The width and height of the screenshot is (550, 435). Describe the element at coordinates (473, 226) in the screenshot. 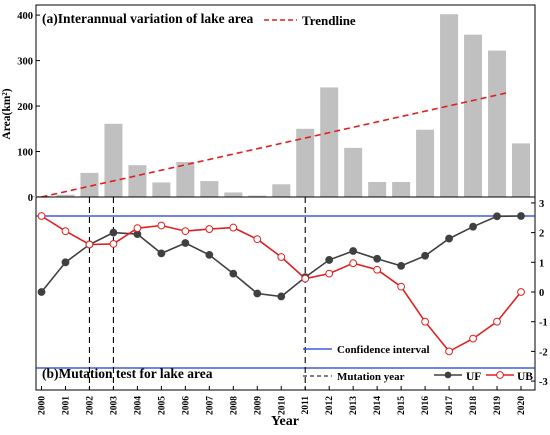

I see `point-UF-2018` at that location.